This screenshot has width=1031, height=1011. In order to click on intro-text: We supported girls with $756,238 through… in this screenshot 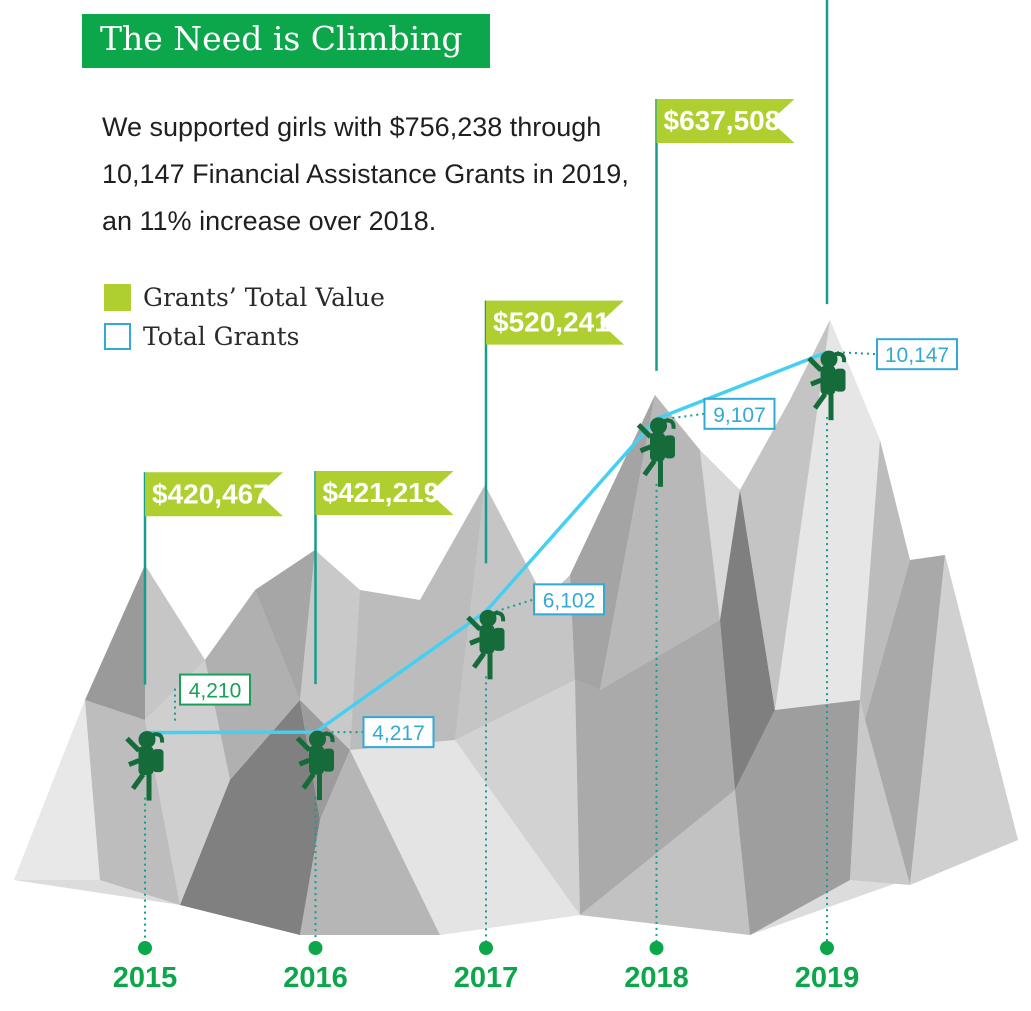, I will do `click(412, 174)`.